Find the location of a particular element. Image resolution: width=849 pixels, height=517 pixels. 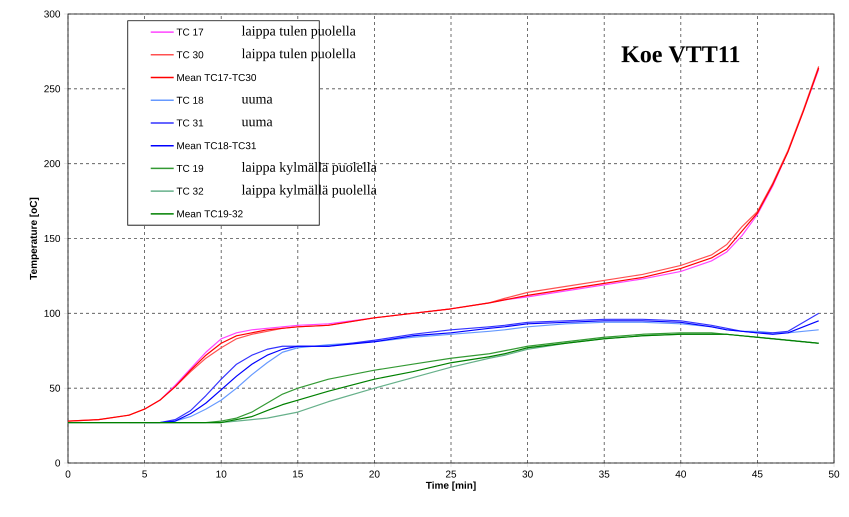

x-tick-label: 15 is located at coordinates (298, 474).